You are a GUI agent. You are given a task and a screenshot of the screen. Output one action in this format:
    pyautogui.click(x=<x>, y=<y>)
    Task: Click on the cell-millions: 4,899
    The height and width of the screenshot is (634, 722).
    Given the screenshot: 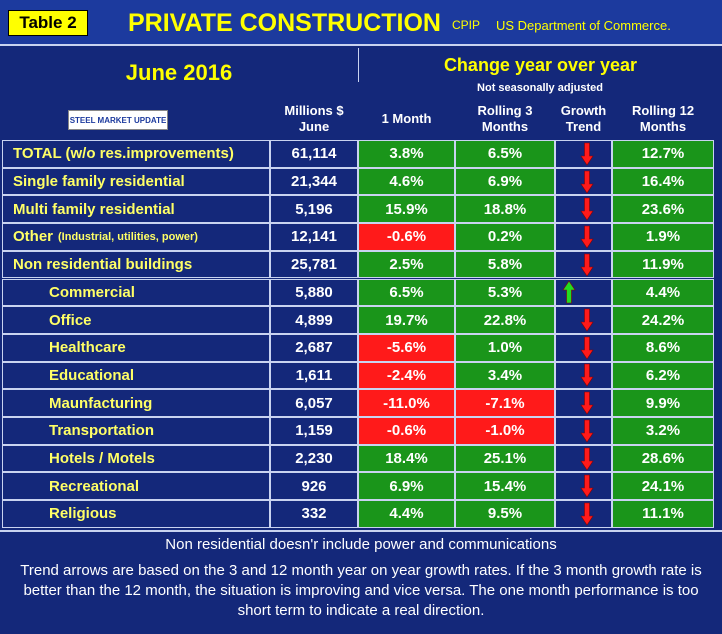 What is the action you would take?
    pyautogui.click(x=314, y=320)
    